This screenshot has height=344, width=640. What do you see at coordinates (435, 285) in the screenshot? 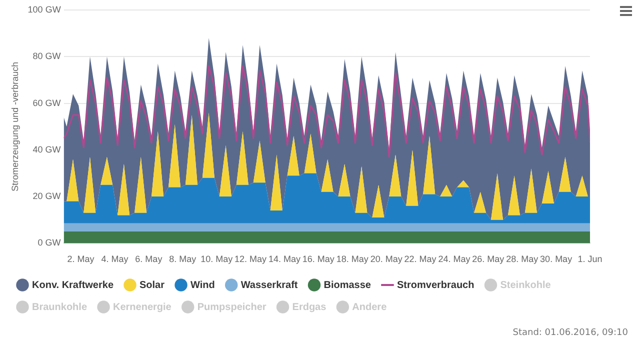
I see `legend-label: Stromverbrauch` at bounding box center [435, 285].